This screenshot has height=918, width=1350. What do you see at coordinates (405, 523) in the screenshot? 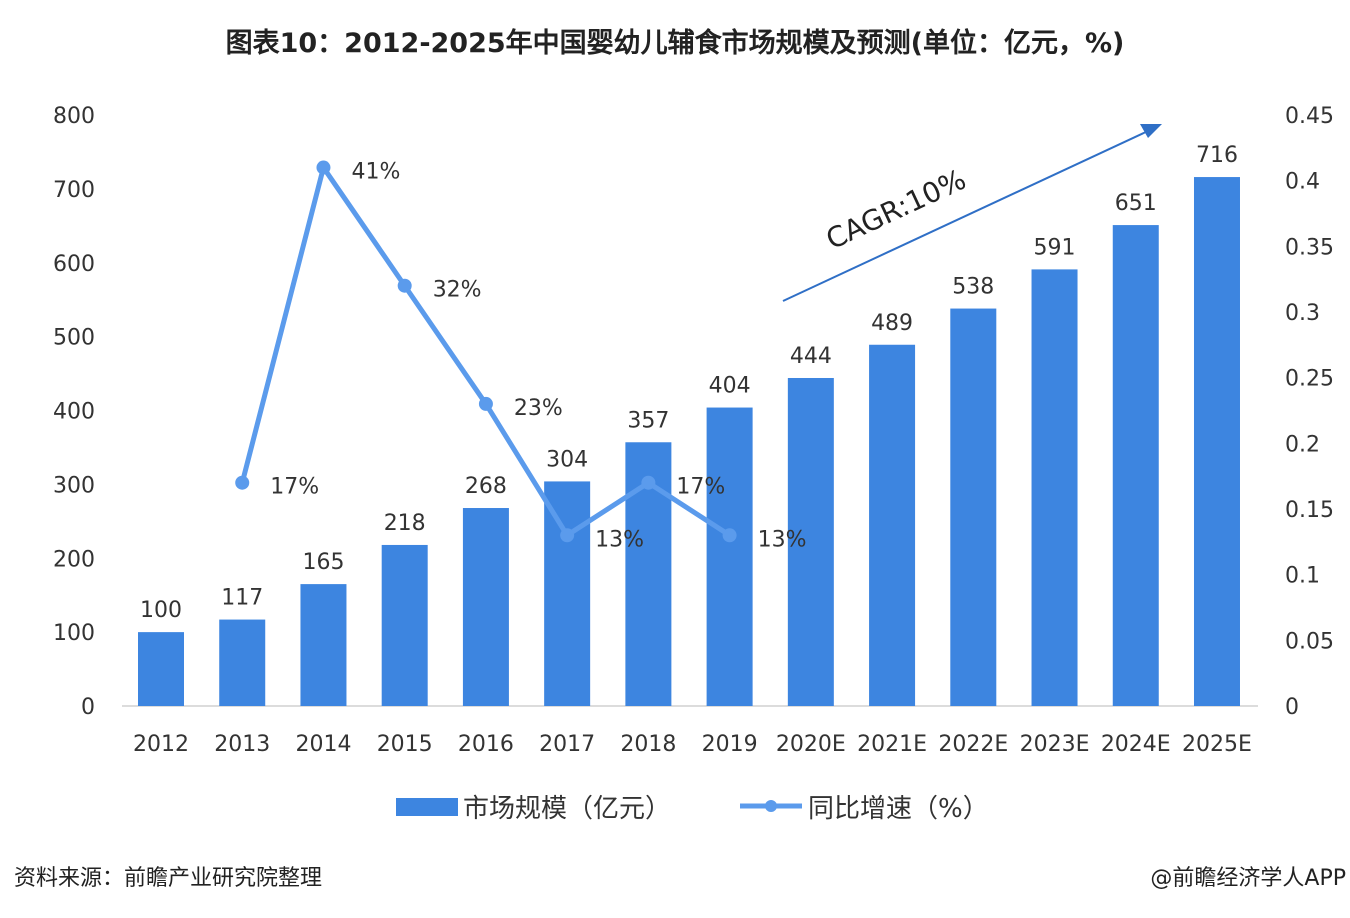
I see `bar-data-label: 218` at bounding box center [405, 523].